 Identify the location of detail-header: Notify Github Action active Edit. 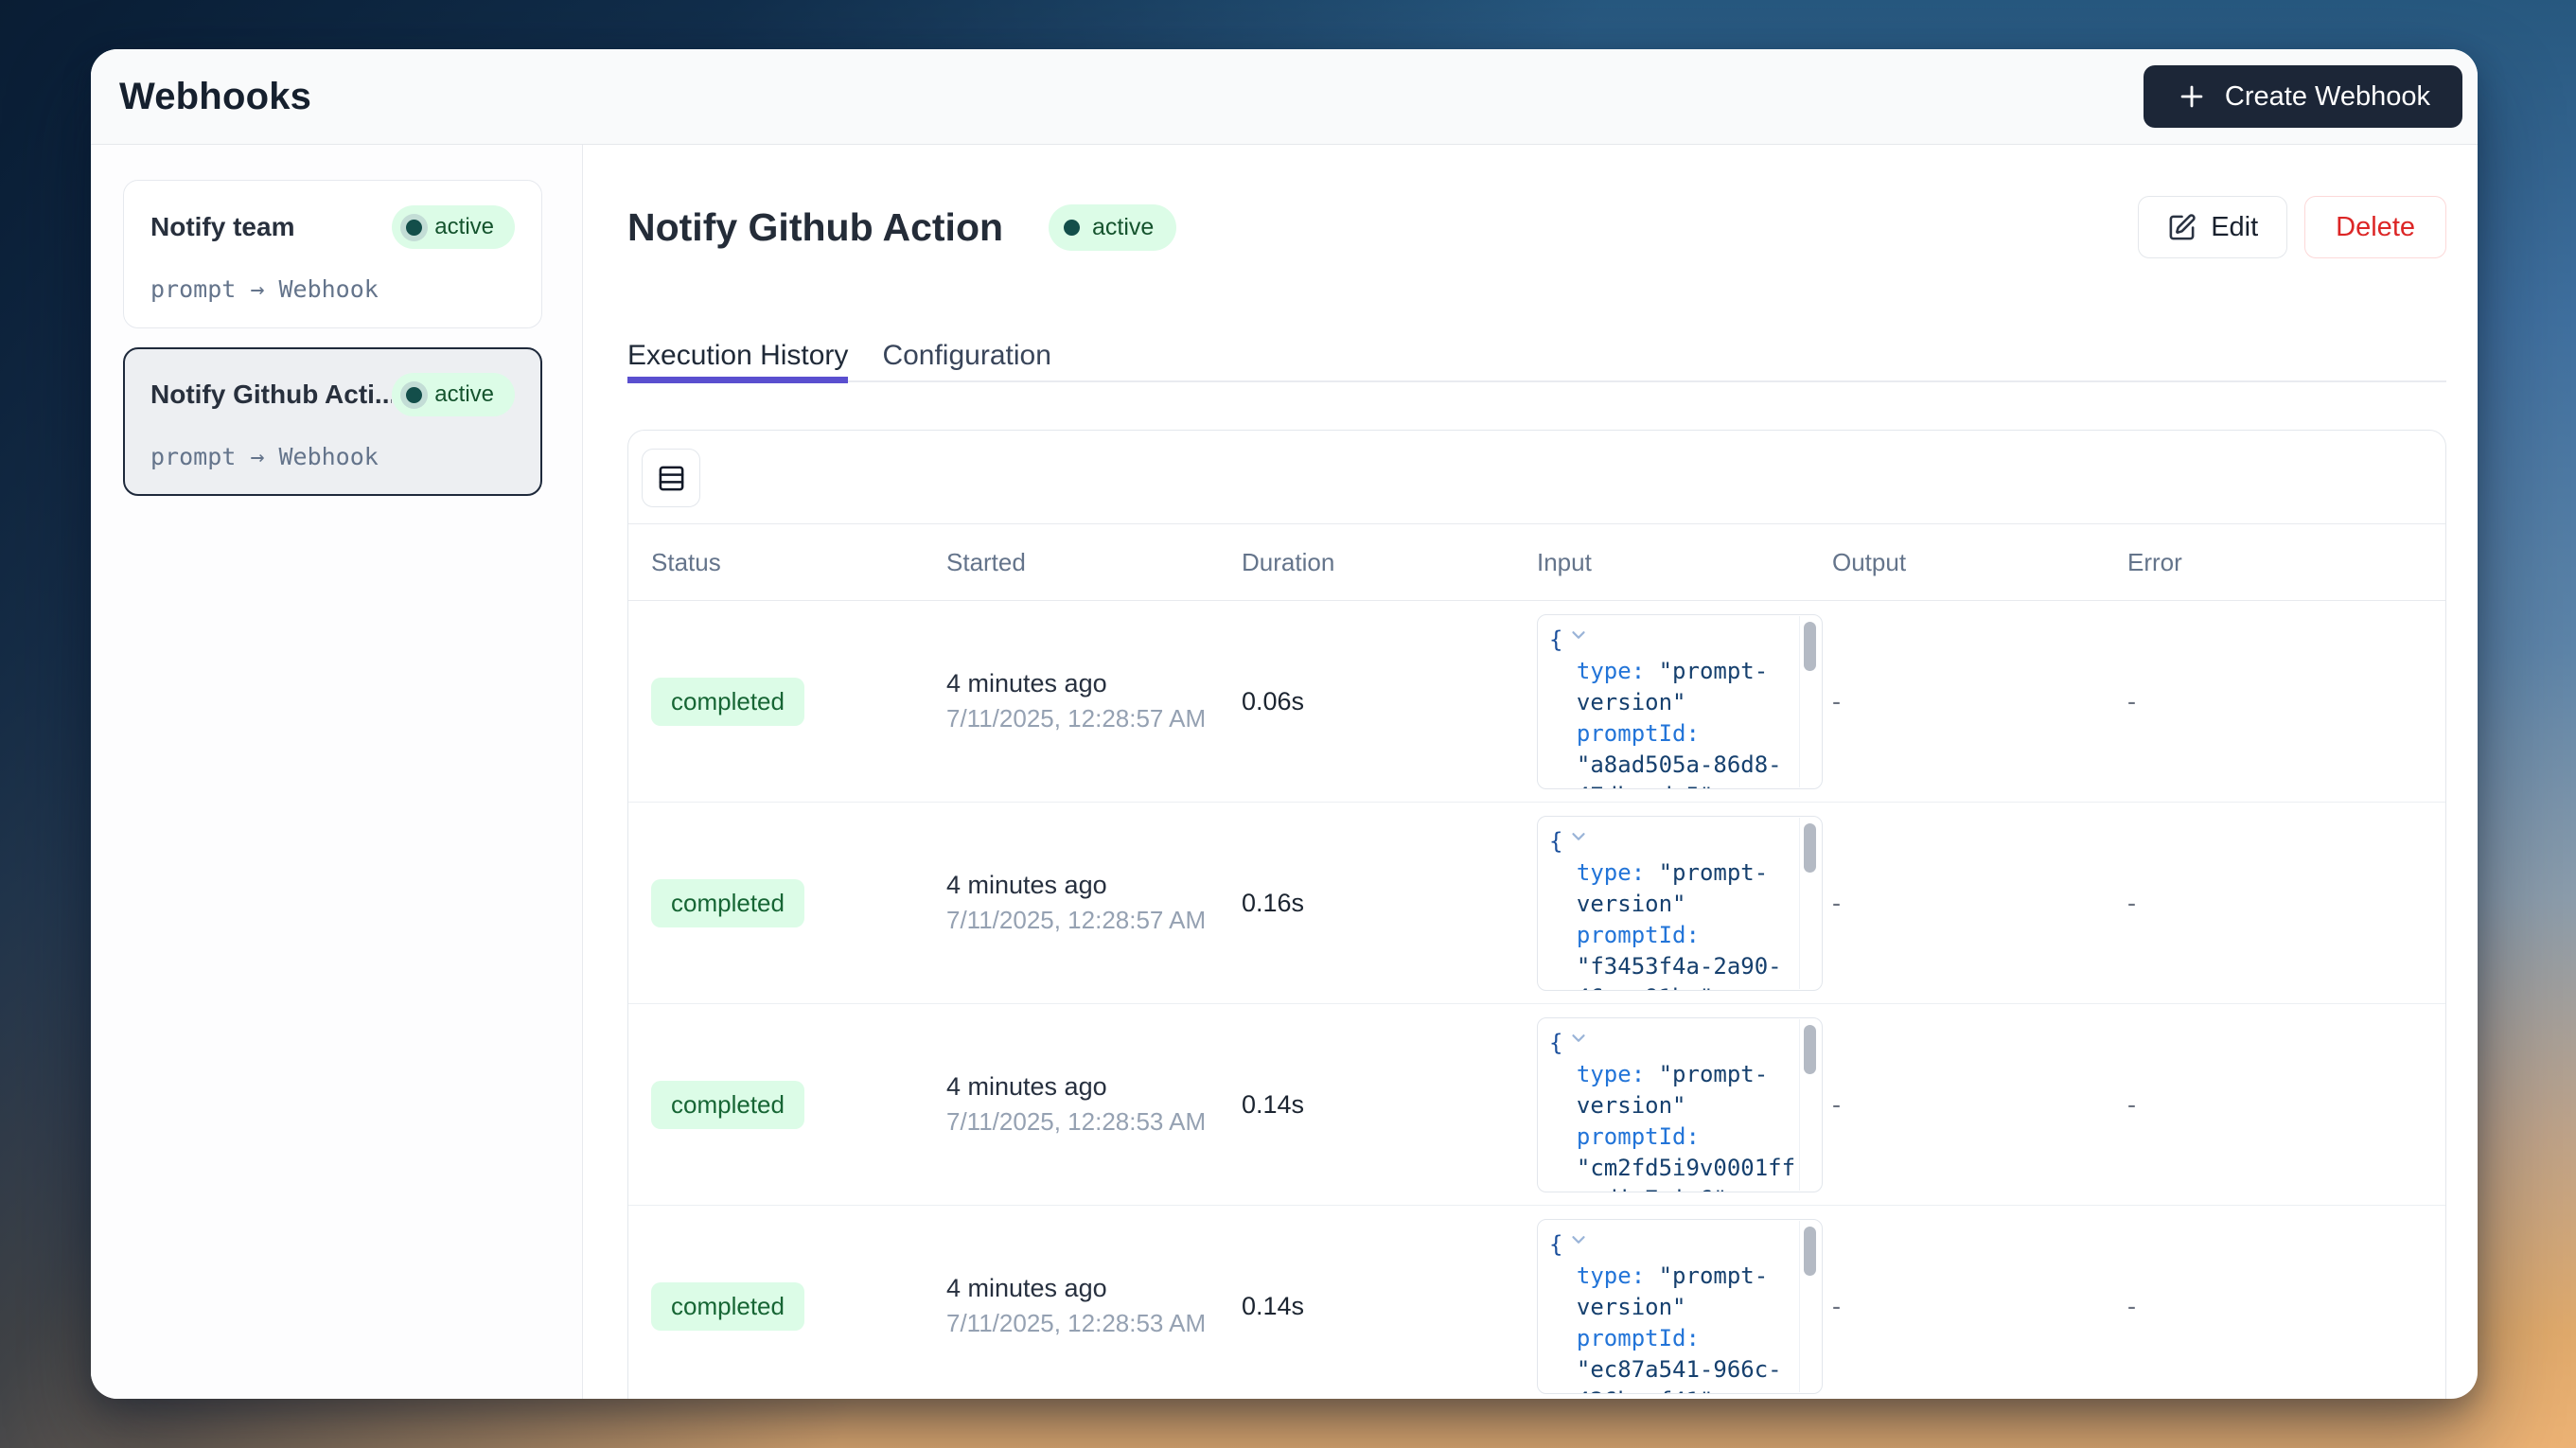
(1536, 227).